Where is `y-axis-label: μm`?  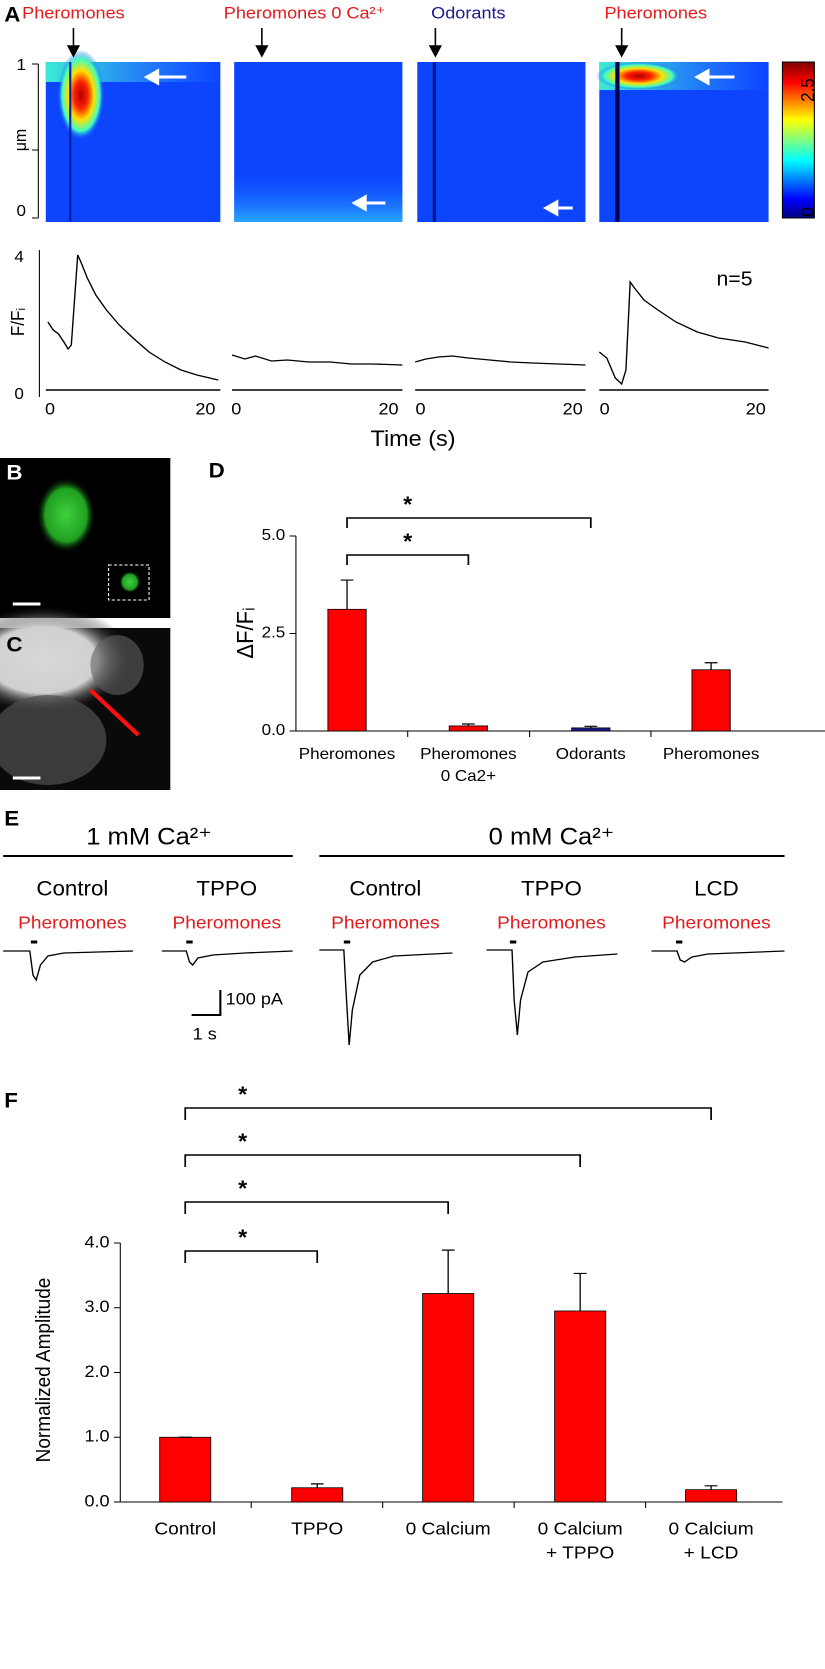 y-axis-label: μm is located at coordinates (20, 140).